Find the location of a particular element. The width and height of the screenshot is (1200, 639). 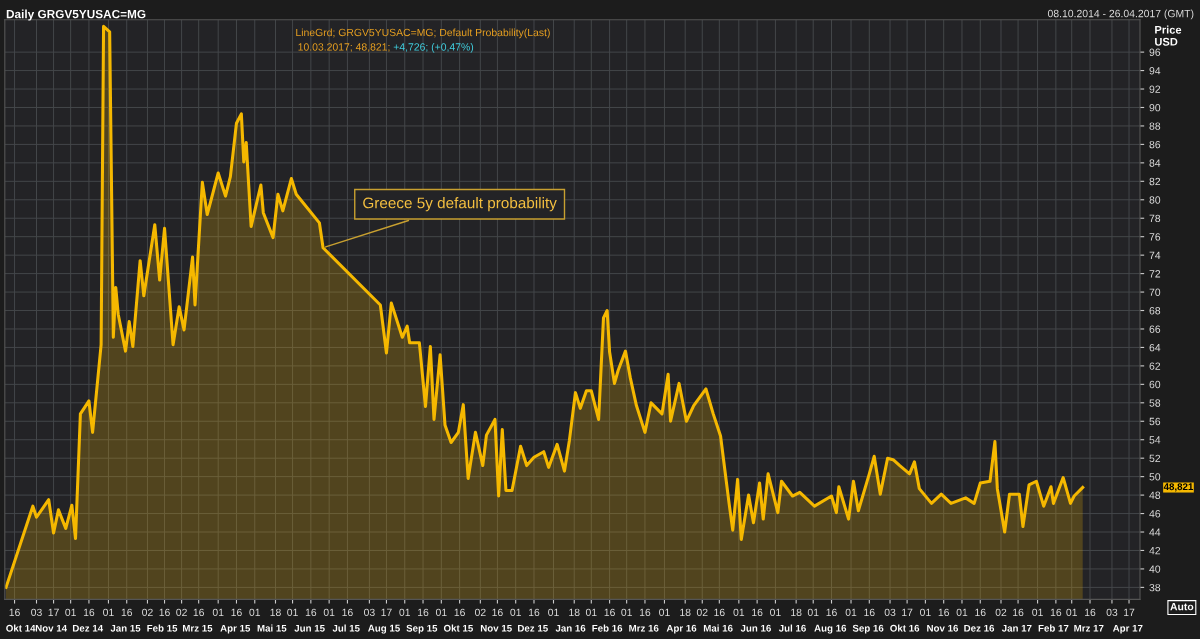

x2-tick-label: Dez 16 is located at coordinates (979, 628).